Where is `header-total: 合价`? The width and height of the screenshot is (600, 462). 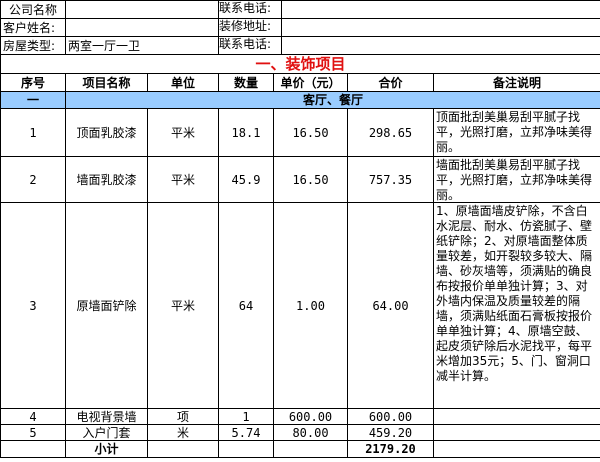
header-total: 合价 is located at coordinates (390, 82).